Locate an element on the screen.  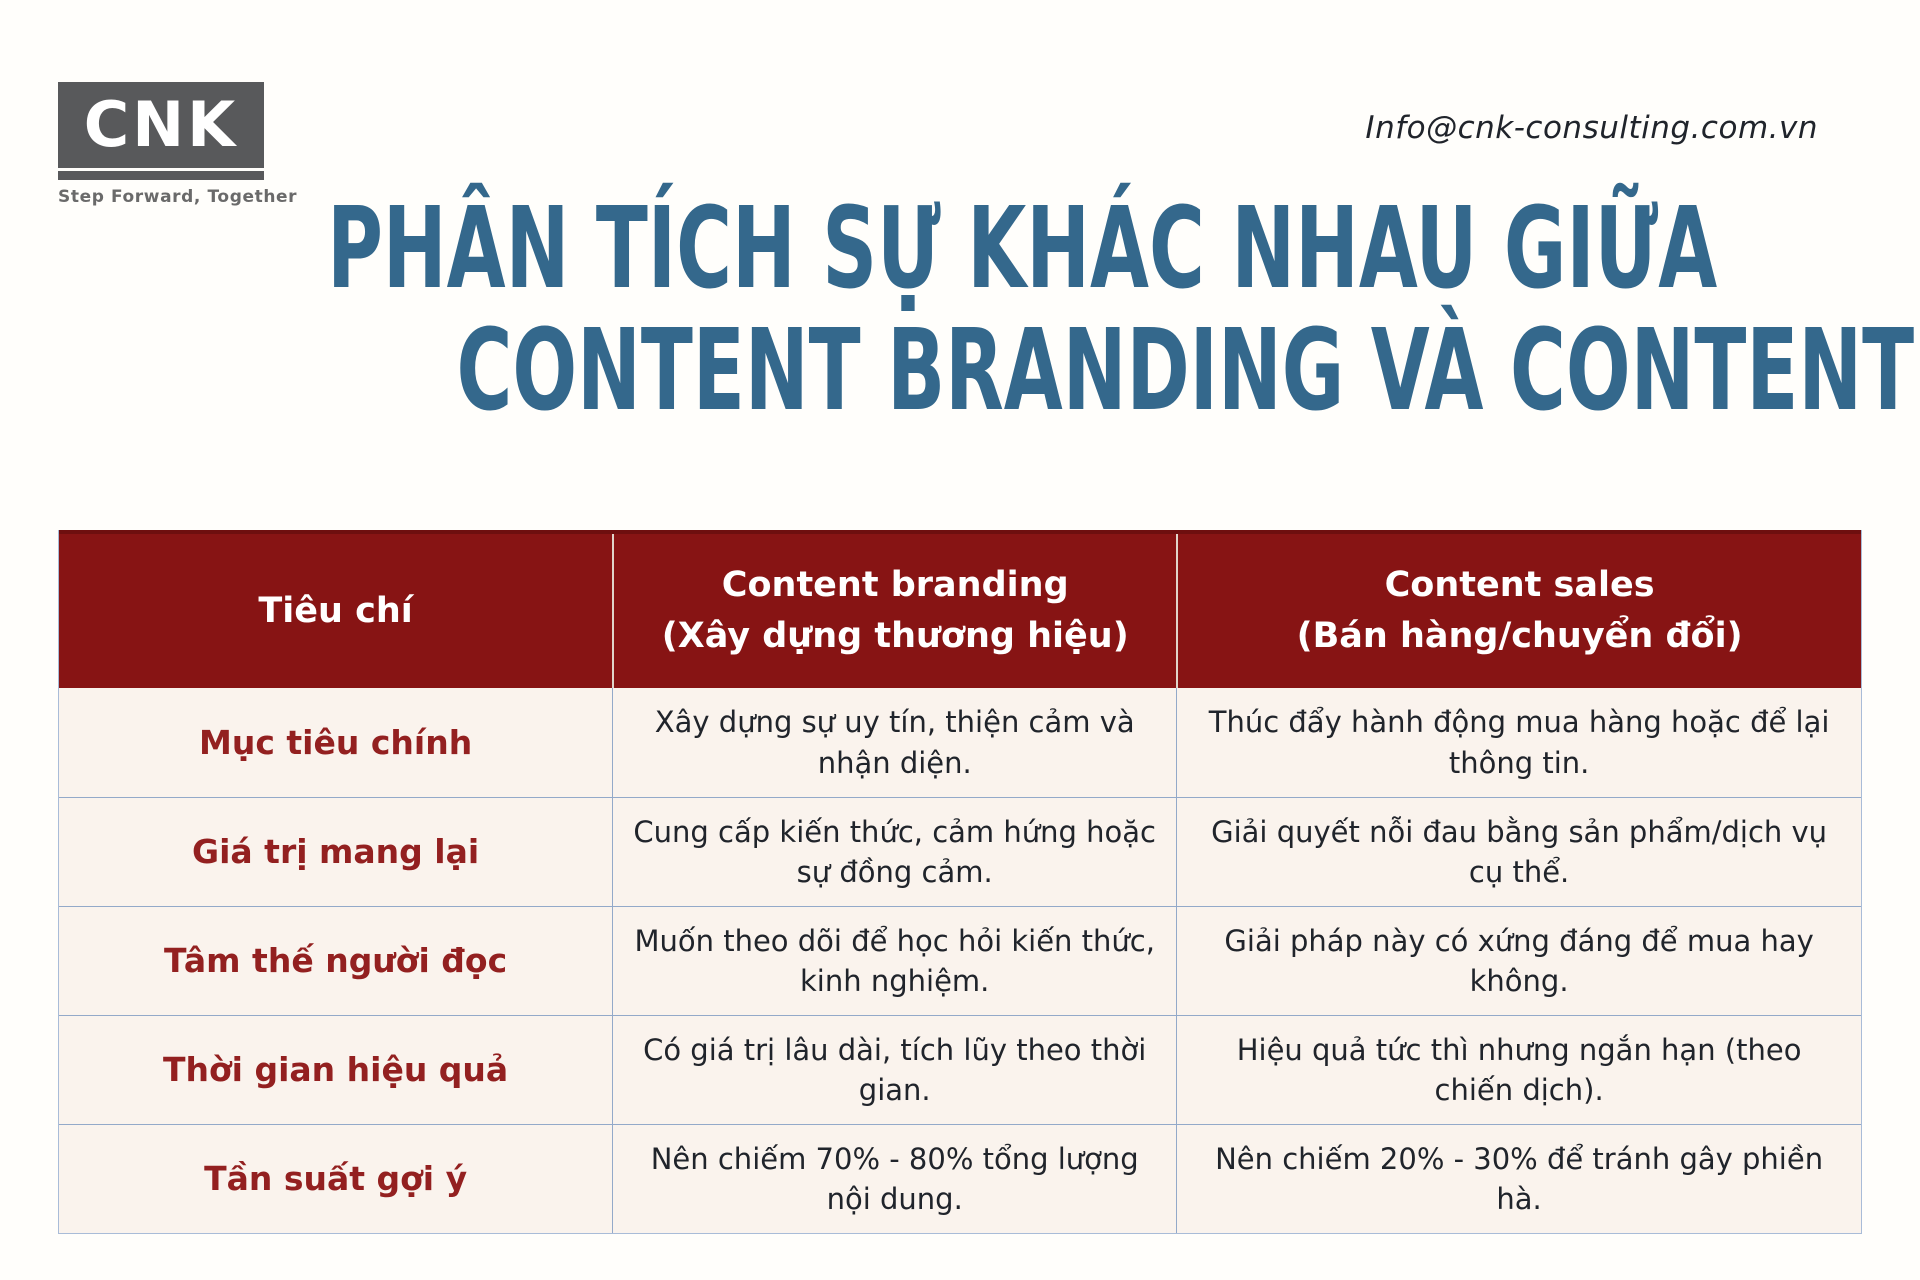
title-line-2: CONTENT BRANDING VÀ CONTENT BÁN HÀNG is located at coordinates (960, 371).